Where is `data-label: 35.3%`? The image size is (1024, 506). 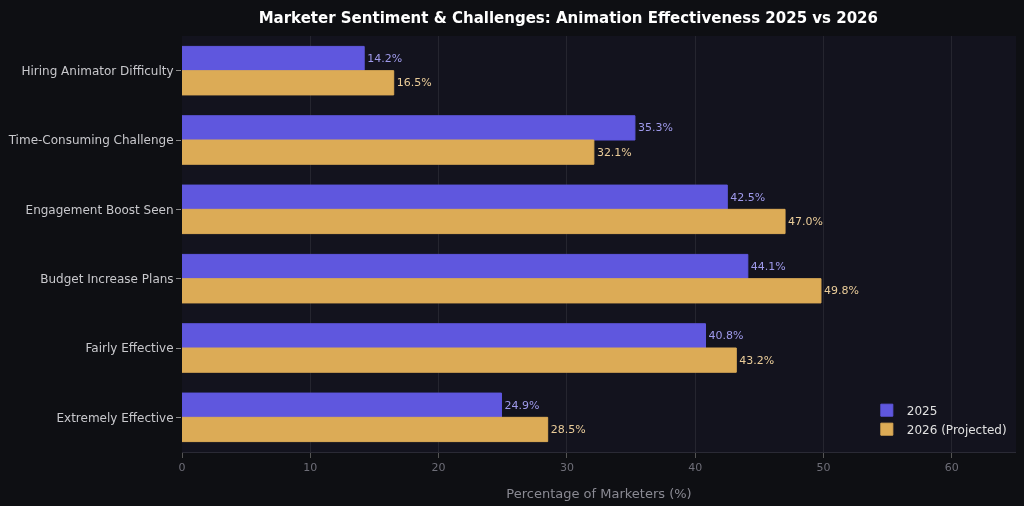 data-label: 35.3% is located at coordinates (655, 128).